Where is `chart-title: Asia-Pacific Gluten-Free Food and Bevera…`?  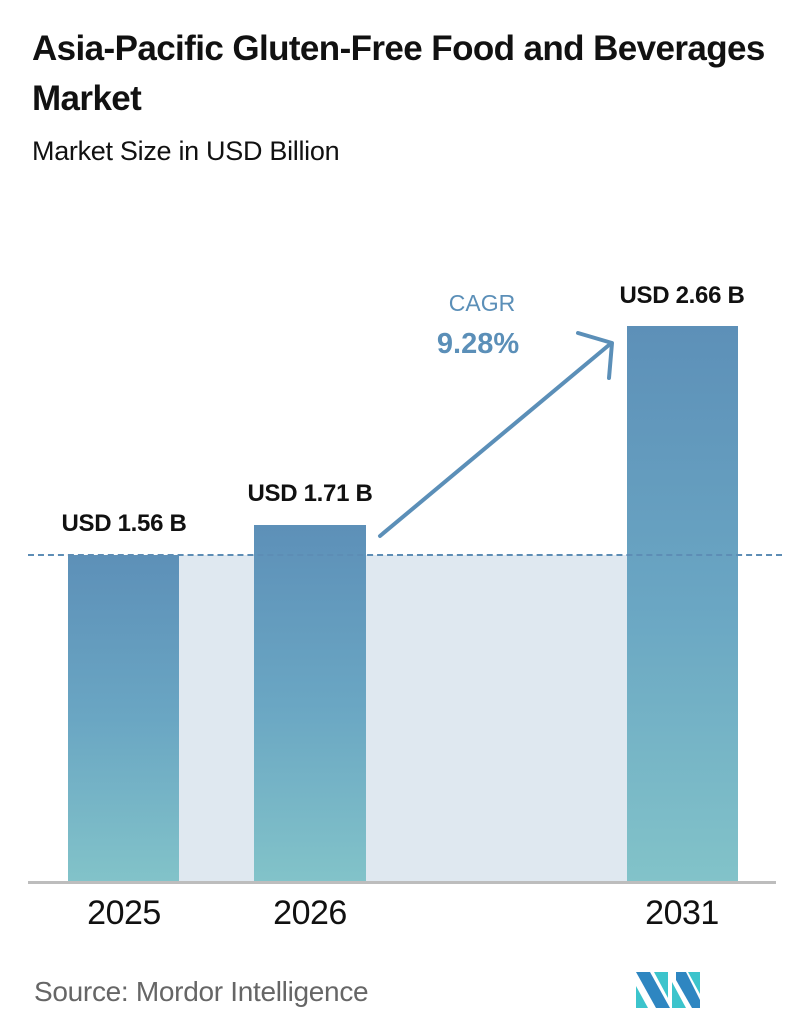
chart-title: Asia-Pacific Gluten-Free Food and Bevera… is located at coordinates (398, 73).